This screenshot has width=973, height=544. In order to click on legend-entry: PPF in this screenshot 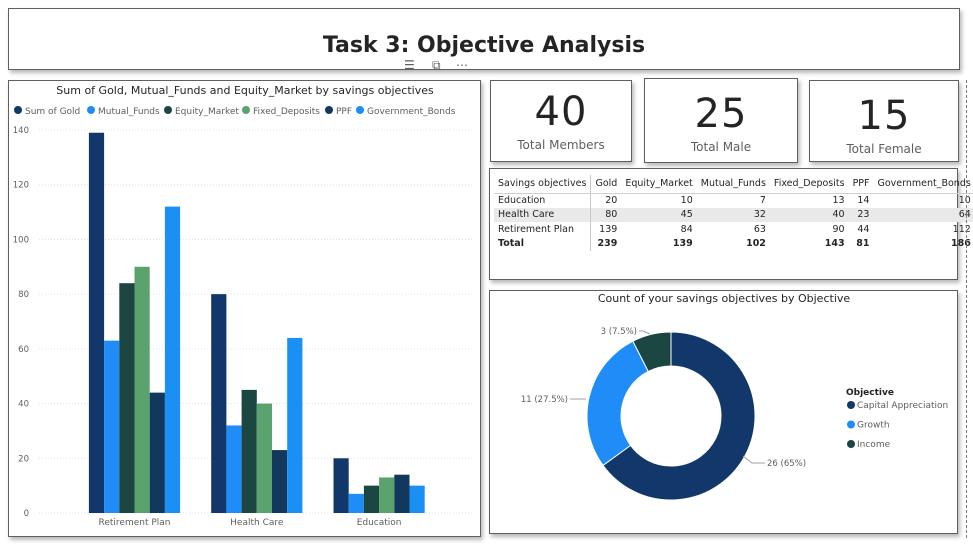, I will do `click(344, 112)`.